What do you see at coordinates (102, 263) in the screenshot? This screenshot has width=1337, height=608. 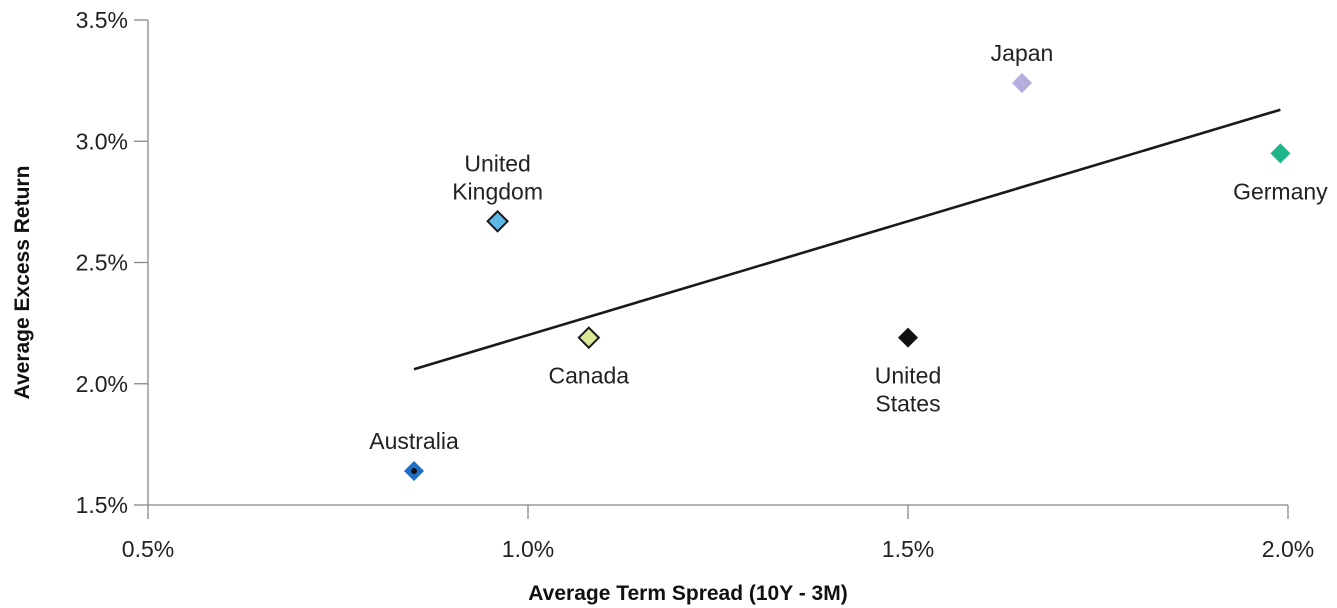 I see `y-tick-label: 2.5%` at bounding box center [102, 263].